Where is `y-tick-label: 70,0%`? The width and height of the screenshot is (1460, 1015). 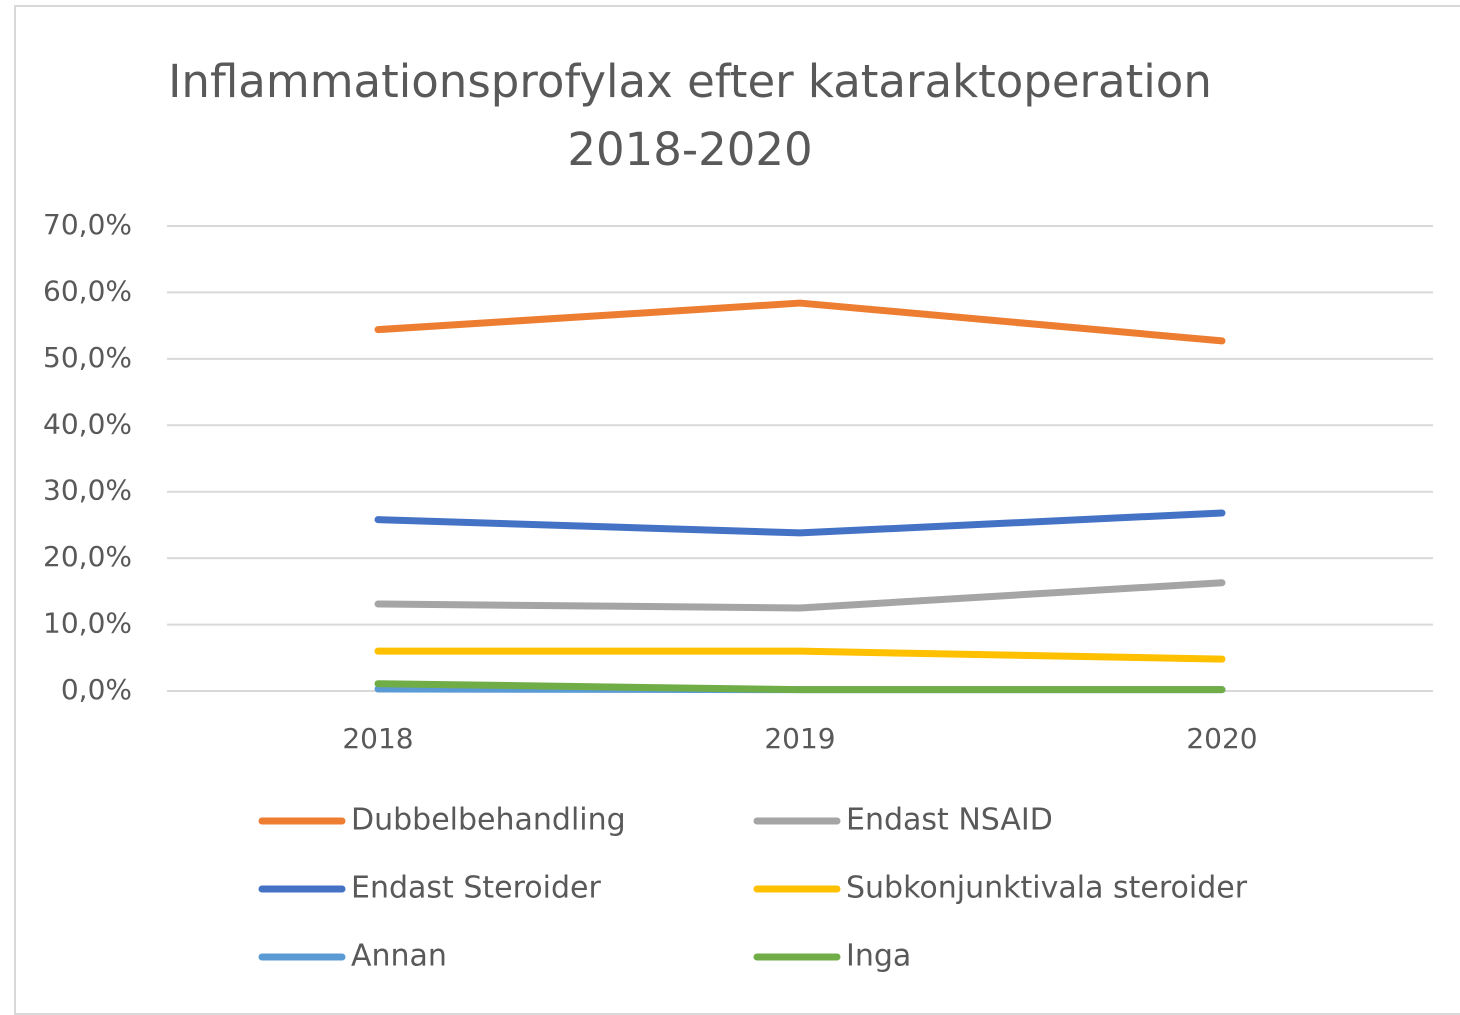
y-tick-label: 70,0% is located at coordinates (87, 224).